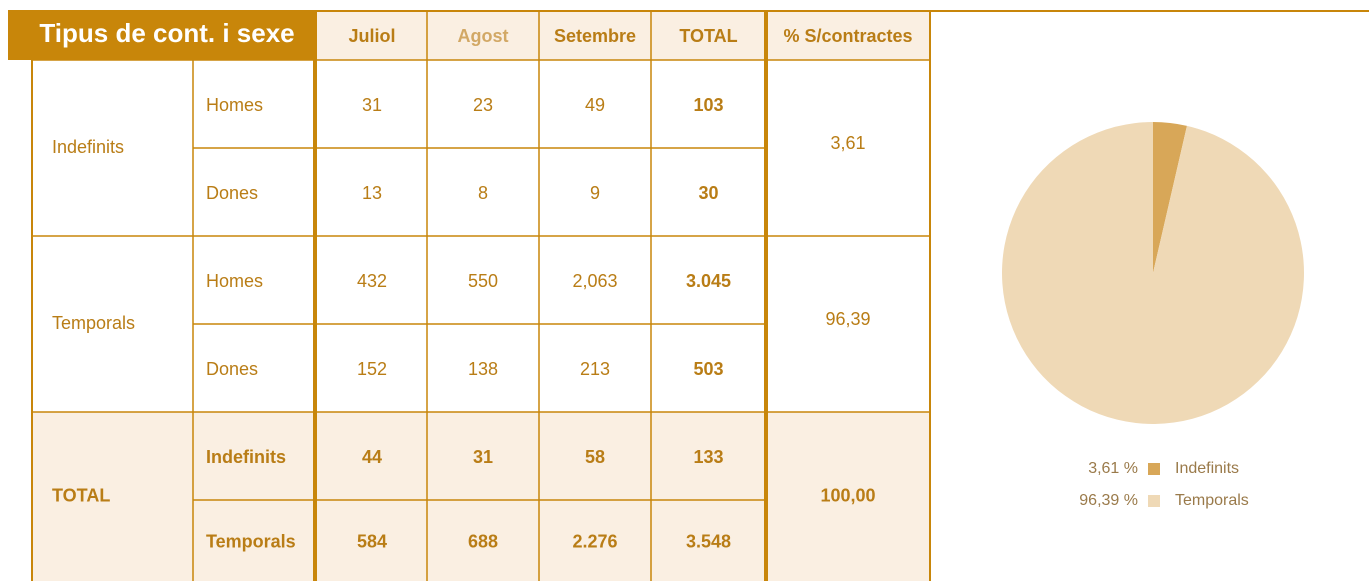  I want to click on pct-cell: 96,39, so click(847, 319).